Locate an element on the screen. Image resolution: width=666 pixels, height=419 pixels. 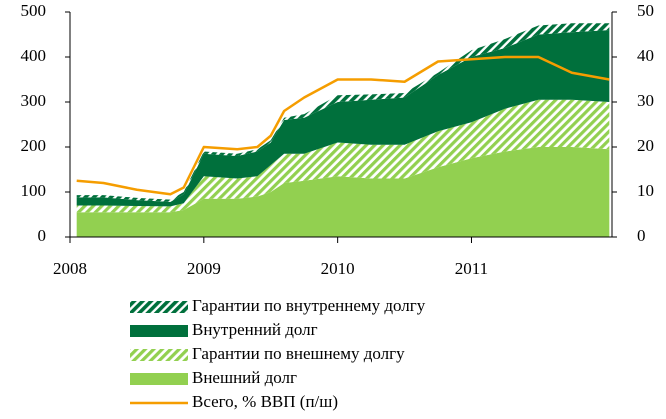
legend-label: Гарантии по внешнему долгу is located at coordinates (298, 353).